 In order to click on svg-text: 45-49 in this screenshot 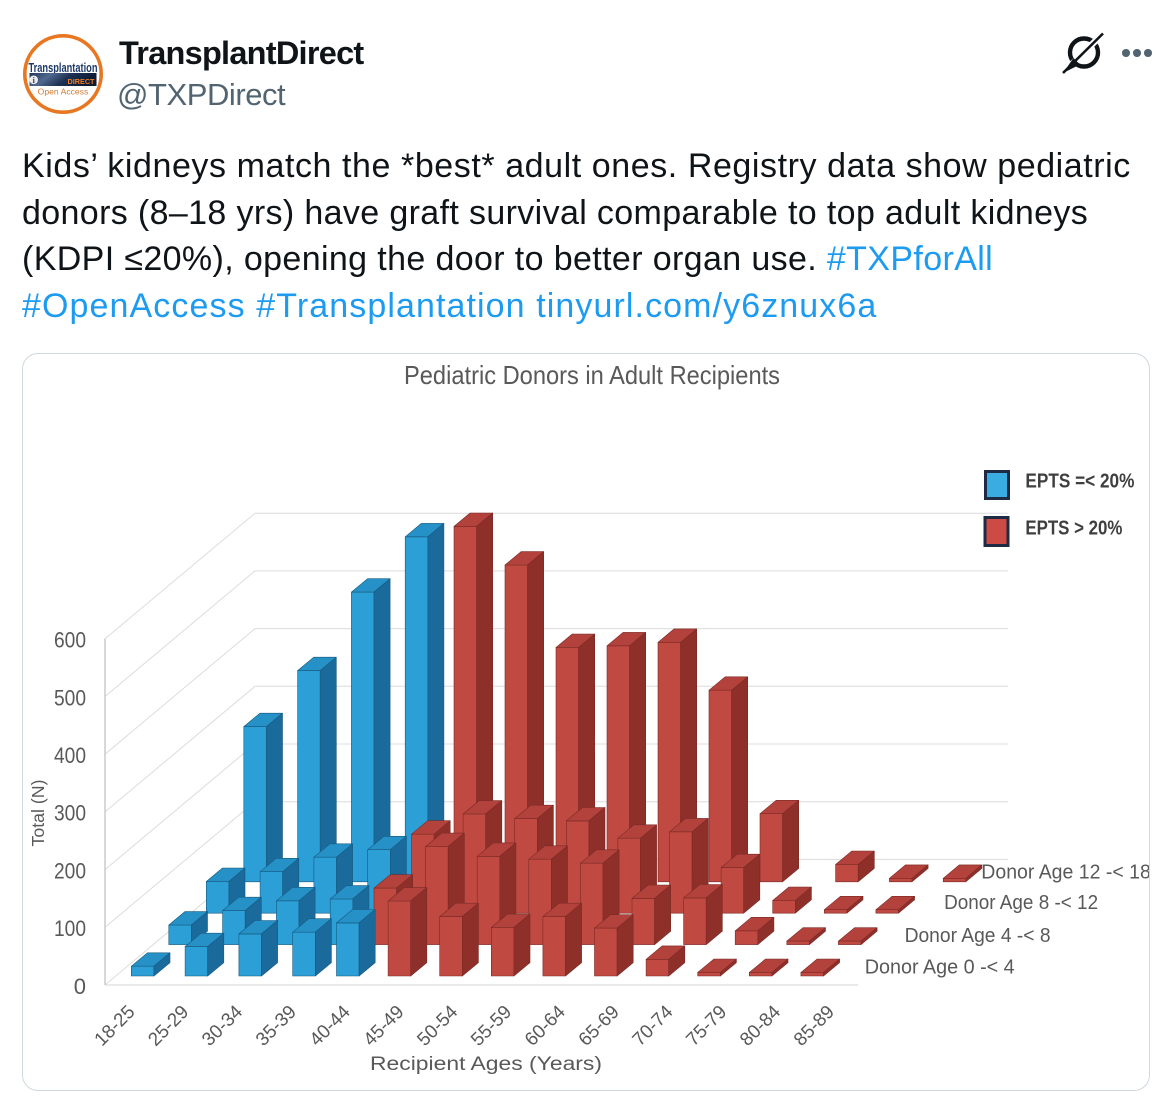, I will do `click(384, 1026)`.